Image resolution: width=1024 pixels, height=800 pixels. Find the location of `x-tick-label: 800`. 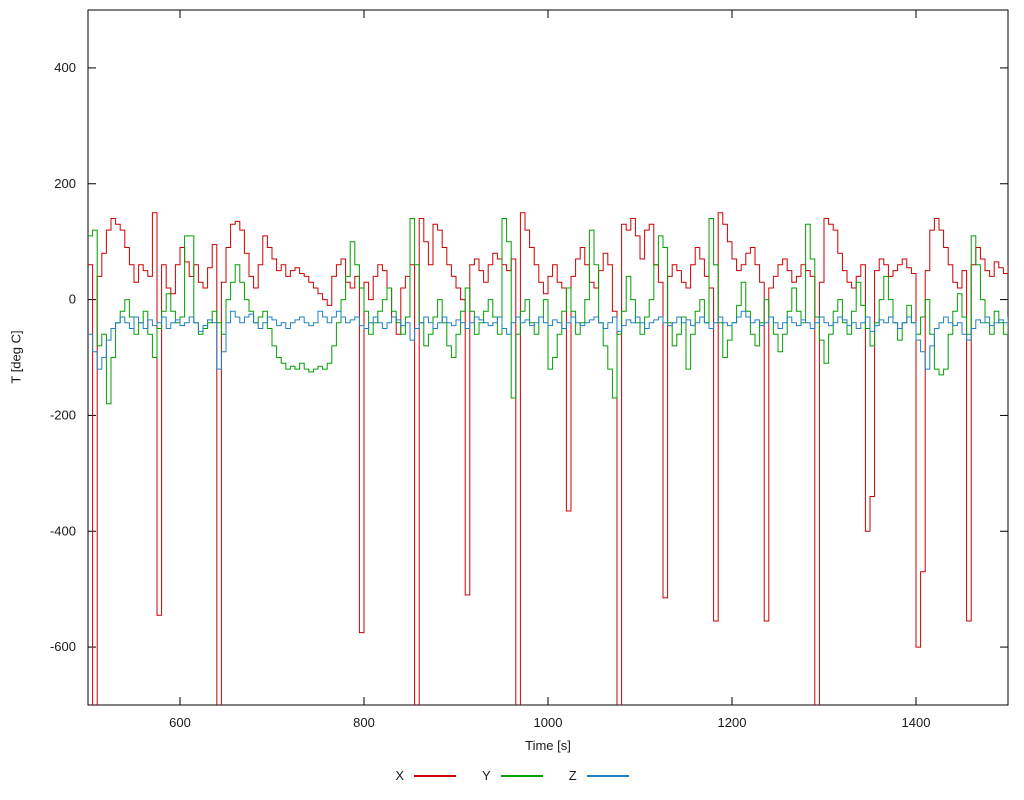

x-tick-label: 800 is located at coordinates (364, 722).